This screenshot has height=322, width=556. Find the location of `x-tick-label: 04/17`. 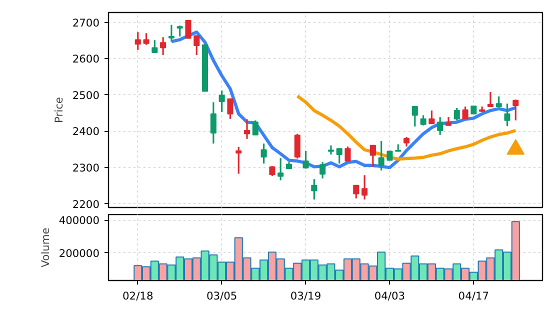

x-tick-label: 04/17 is located at coordinates (474, 296).